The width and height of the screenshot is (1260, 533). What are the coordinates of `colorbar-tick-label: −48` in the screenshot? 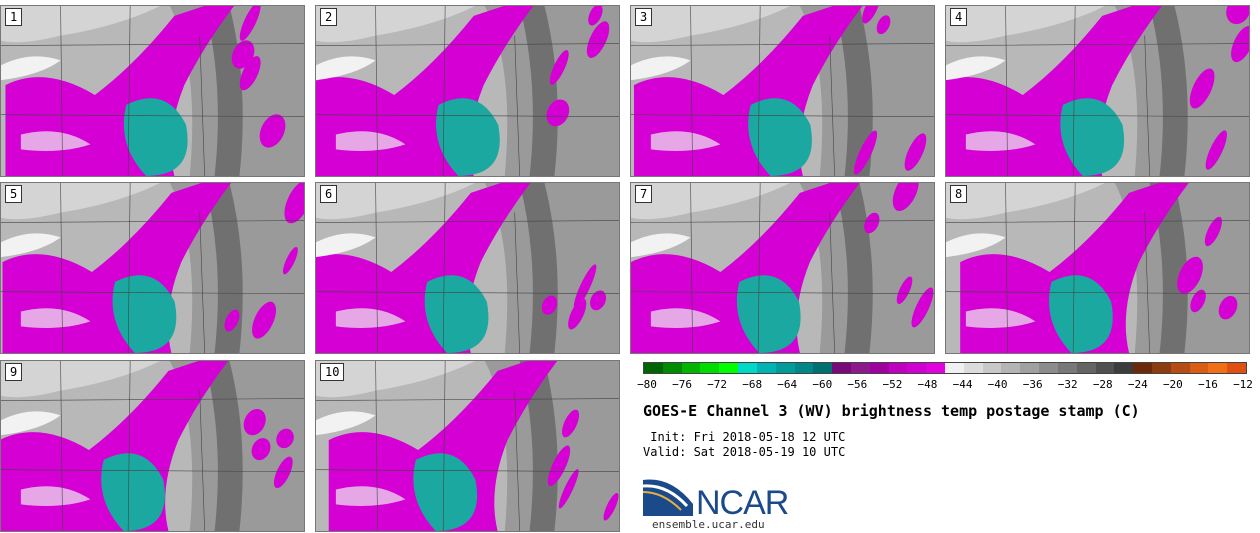 It's located at (927, 384).